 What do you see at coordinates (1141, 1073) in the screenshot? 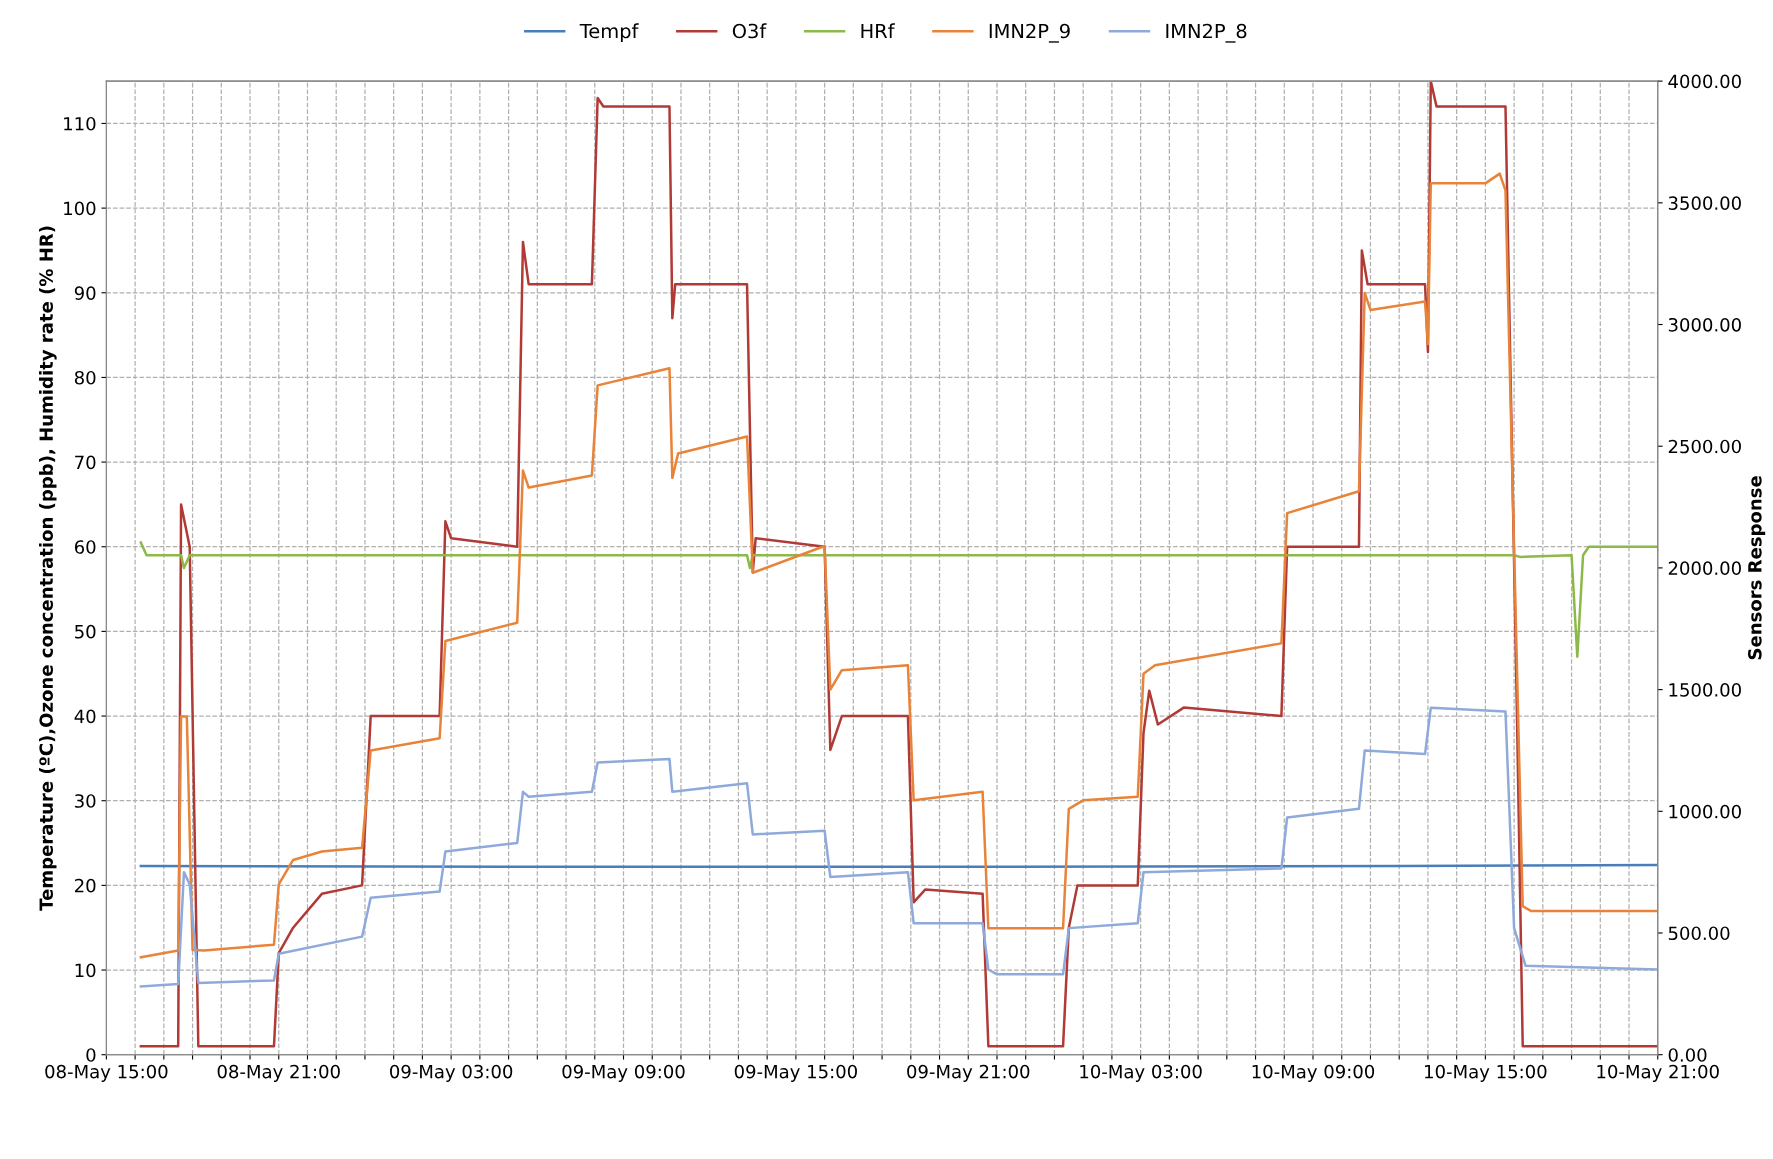
I see `x-tick-label: 10-May 03:00` at bounding box center [1141, 1073].